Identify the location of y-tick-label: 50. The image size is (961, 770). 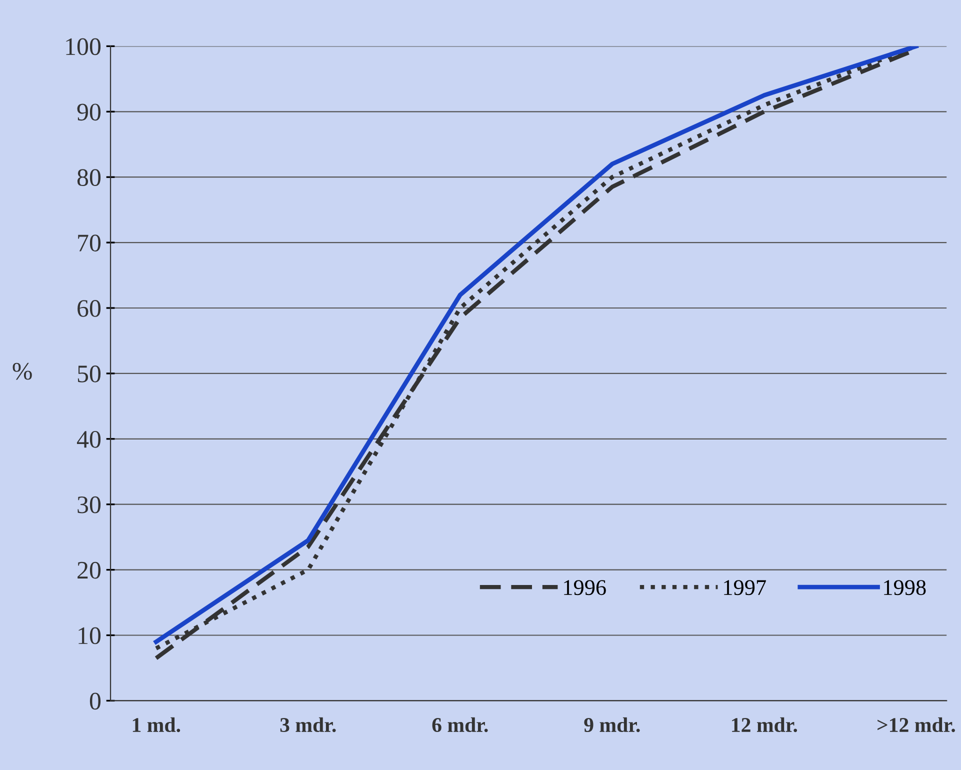
(89, 374).